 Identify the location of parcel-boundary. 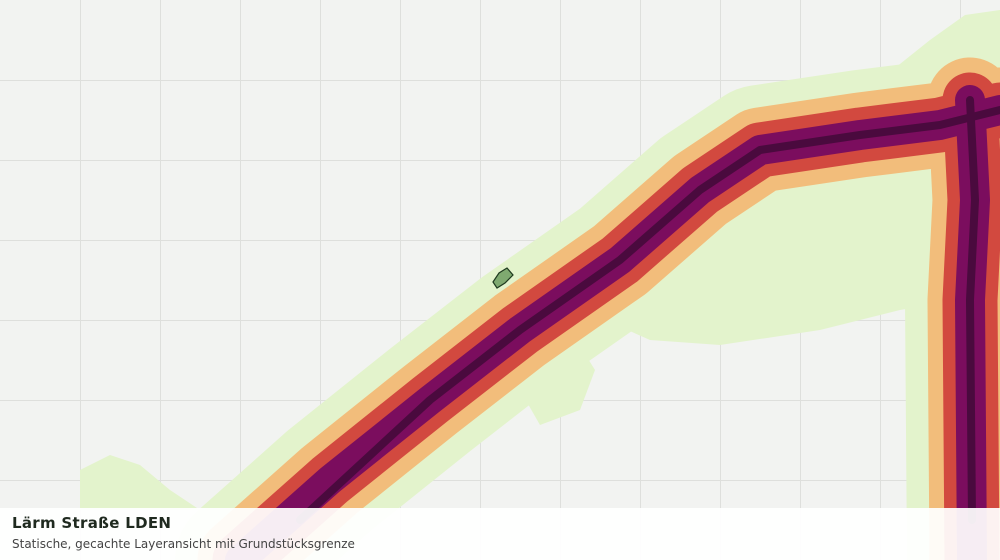
(503, 278).